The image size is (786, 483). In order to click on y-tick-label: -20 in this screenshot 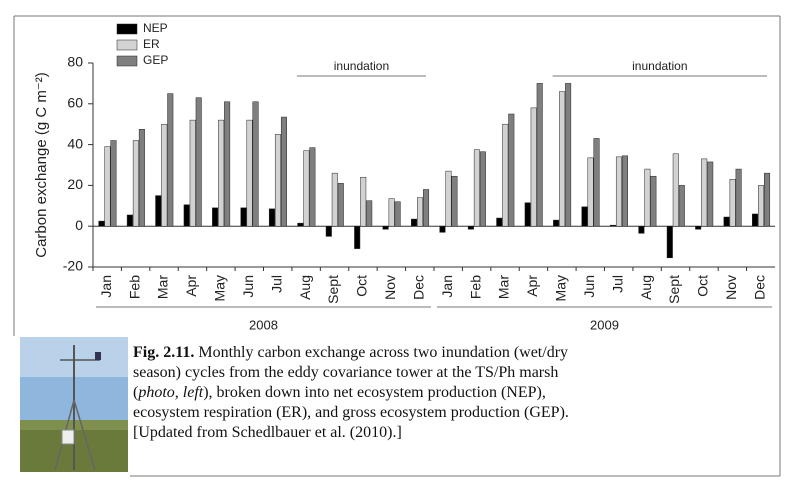, I will do `click(73, 266)`.